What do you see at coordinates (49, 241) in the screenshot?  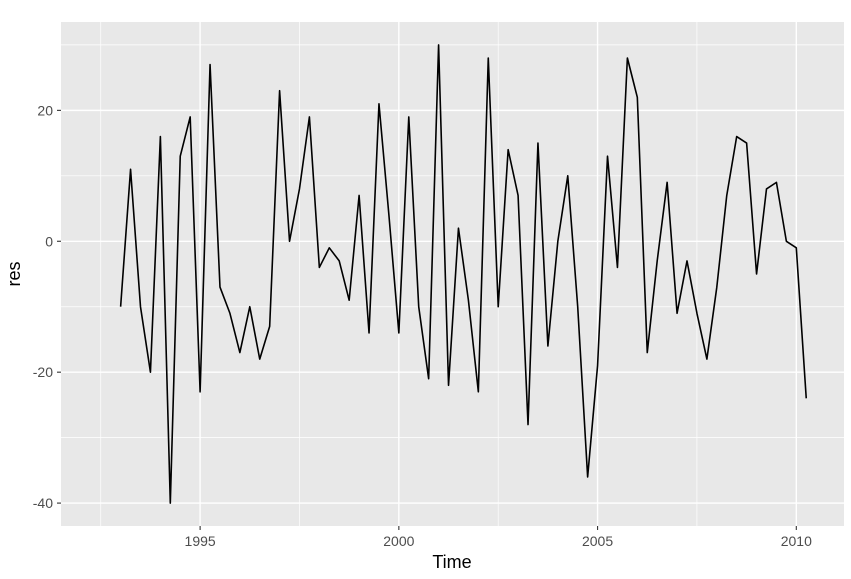 I see `y-tick-label: 0` at bounding box center [49, 241].